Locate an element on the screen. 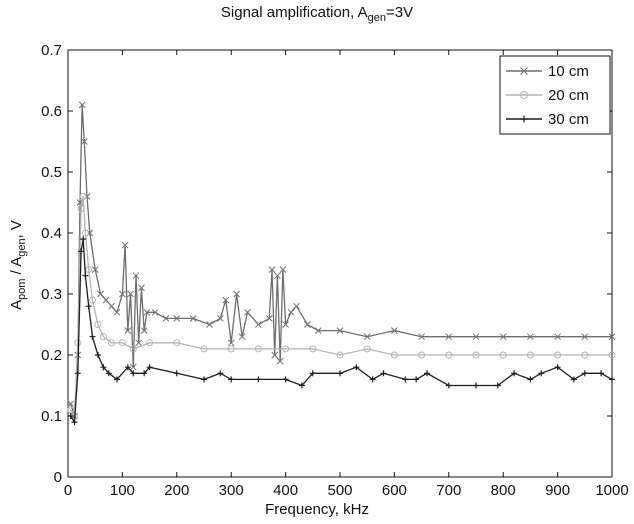  legend-label-1: 20 cm is located at coordinates (568, 95).